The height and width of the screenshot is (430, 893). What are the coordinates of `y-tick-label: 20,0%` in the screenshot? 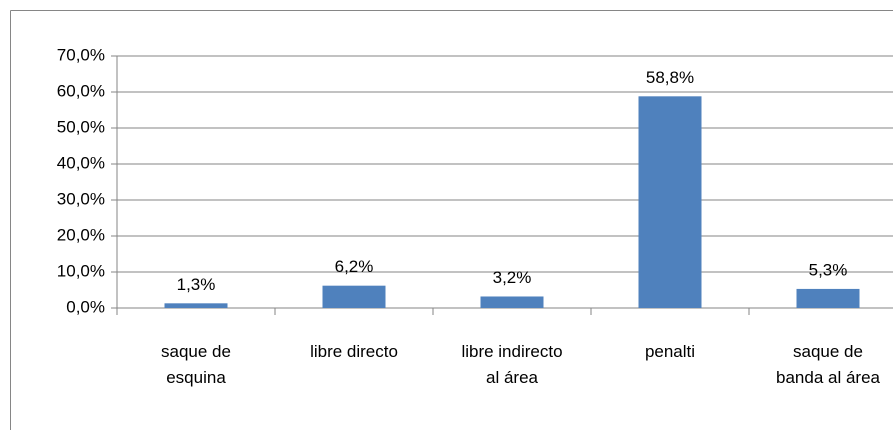 It's located at (81, 234).